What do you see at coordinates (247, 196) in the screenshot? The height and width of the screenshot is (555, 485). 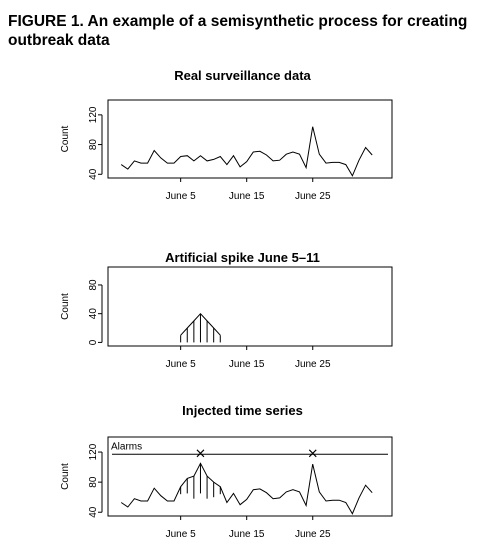 I see `panel1-x-tick-label-1: June 15` at bounding box center [247, 196].